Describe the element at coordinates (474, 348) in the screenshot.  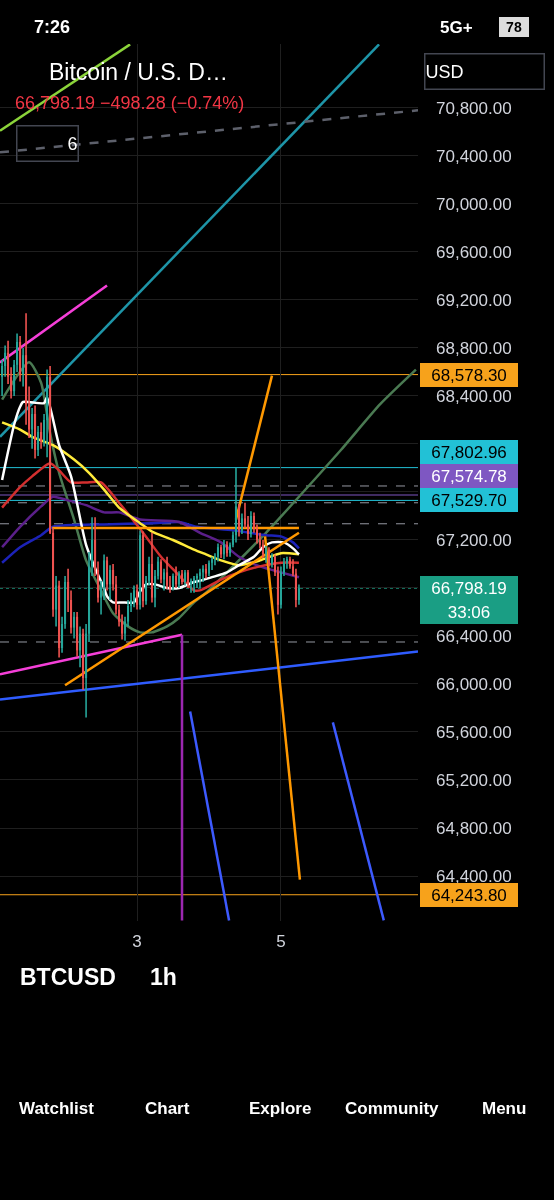
I see `y-tick-label: 68,800.00` at that location.